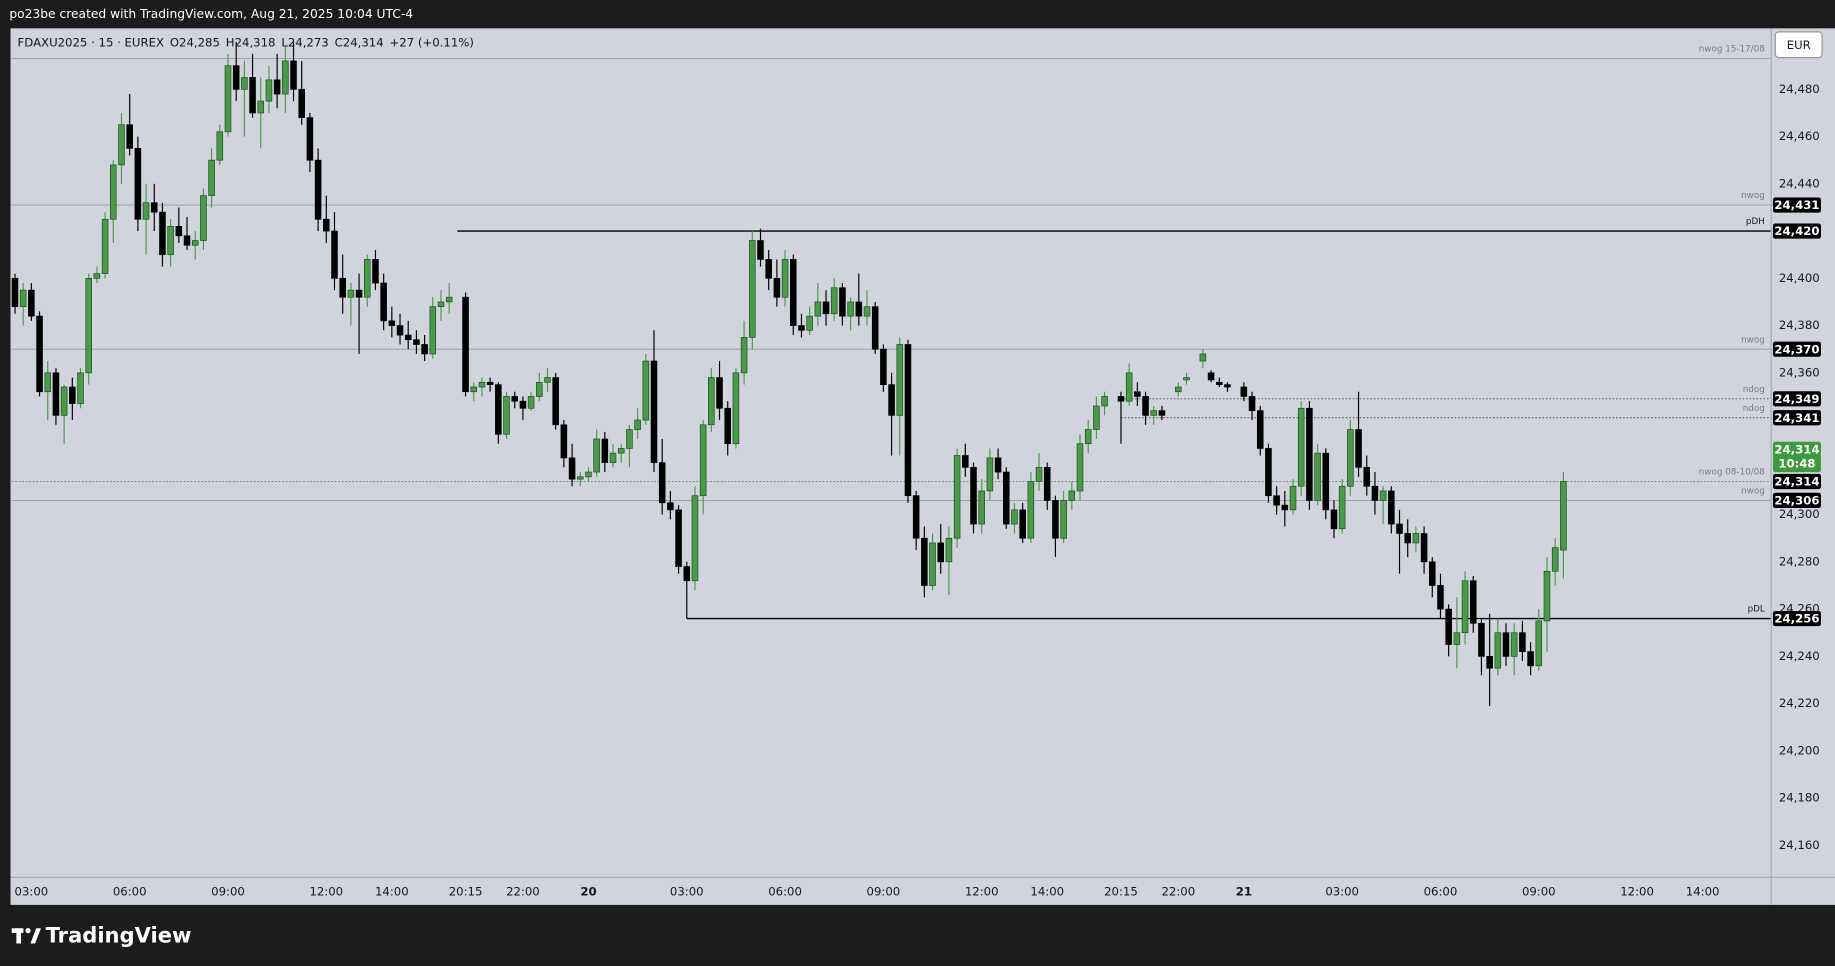  What do you see at coordinates (1754, 409) in the screenshot?
I see `level-name: ndog` at bounding box center [1754, 409].